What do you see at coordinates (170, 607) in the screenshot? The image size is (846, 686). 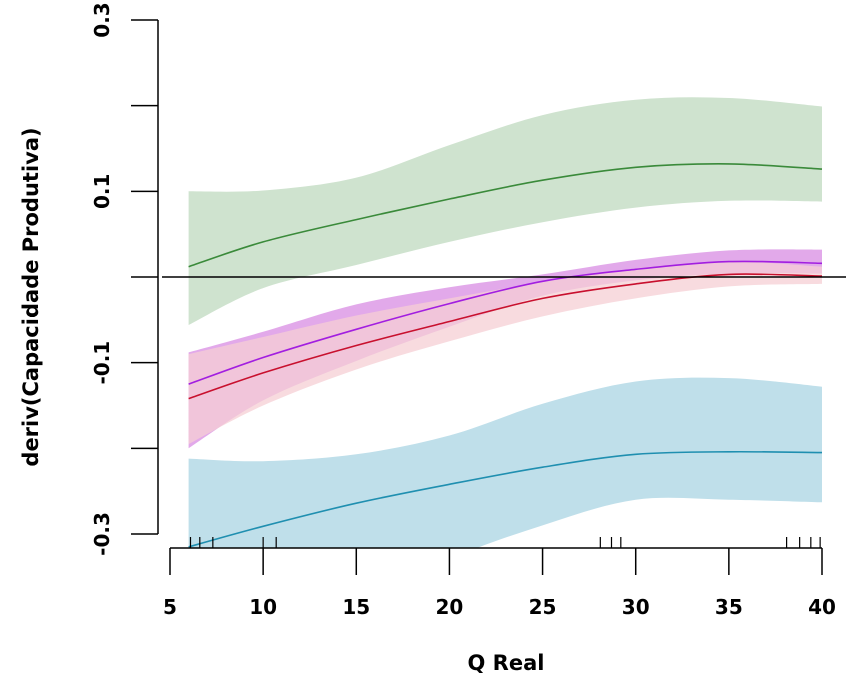 I see `x-tick-label: 5` at bounding box center [170, 607].